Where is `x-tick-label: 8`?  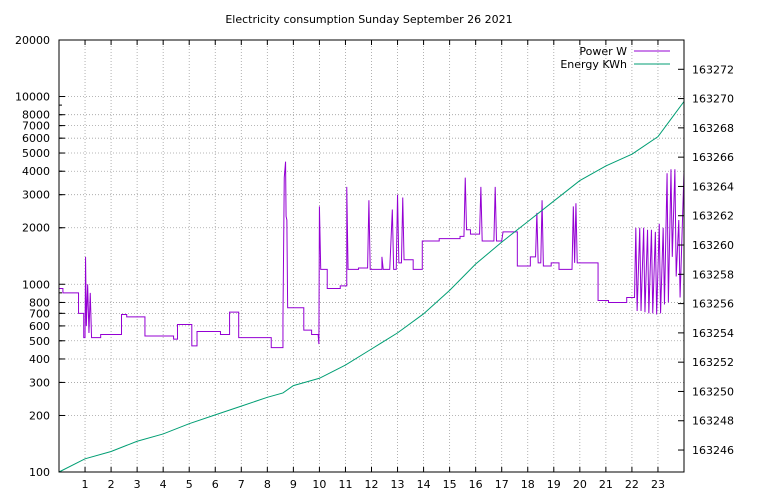
x-tick-label: 8 is located at coordinates (267, 484).